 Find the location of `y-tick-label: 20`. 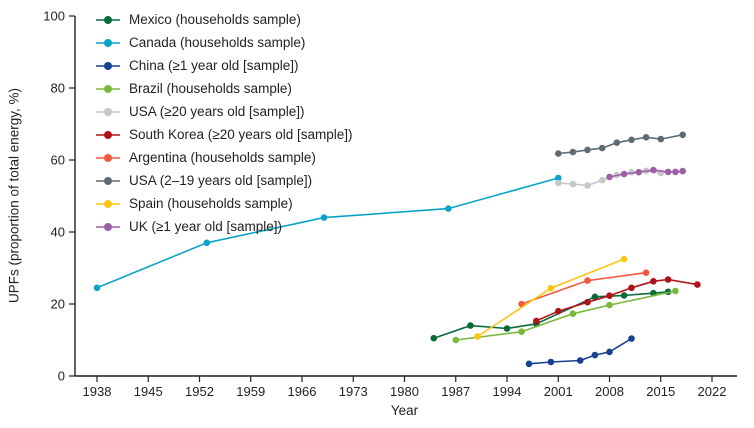

y-tick-label: 20 is located at coordinates (58, 304).